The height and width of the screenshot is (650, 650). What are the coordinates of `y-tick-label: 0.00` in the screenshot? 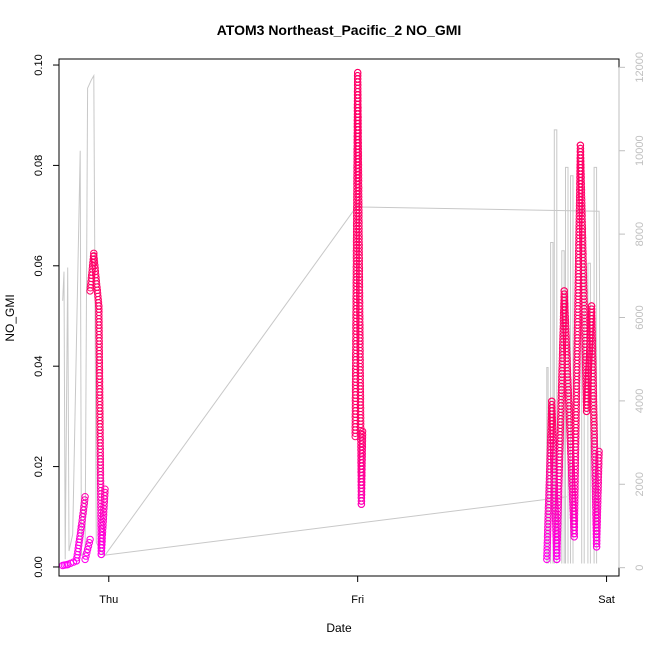 It's located at (39, 566).